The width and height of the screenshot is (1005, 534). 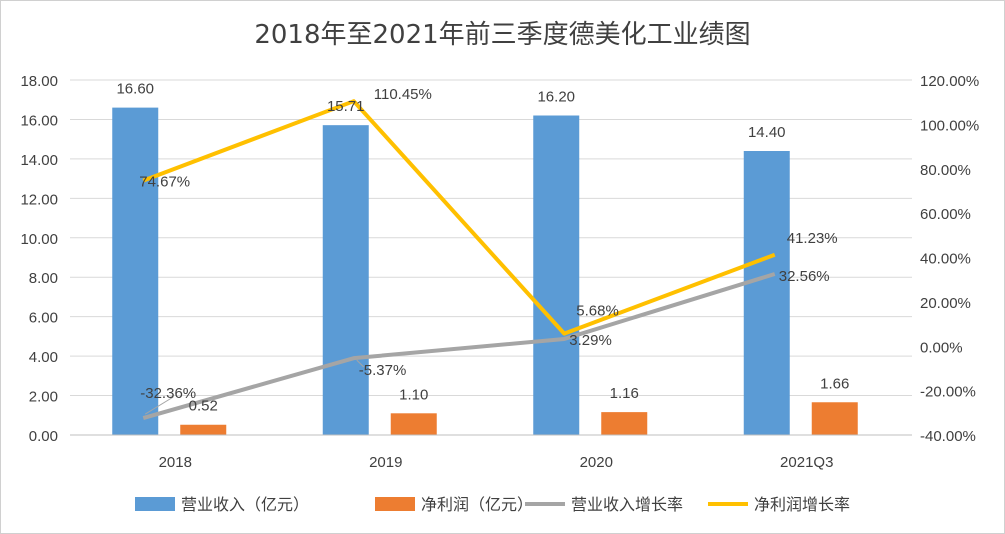 What do you see at coordinates (556, 97) in the screenshot?
I see `bar-data-label: 16.20` at bounding box center [556, 97].